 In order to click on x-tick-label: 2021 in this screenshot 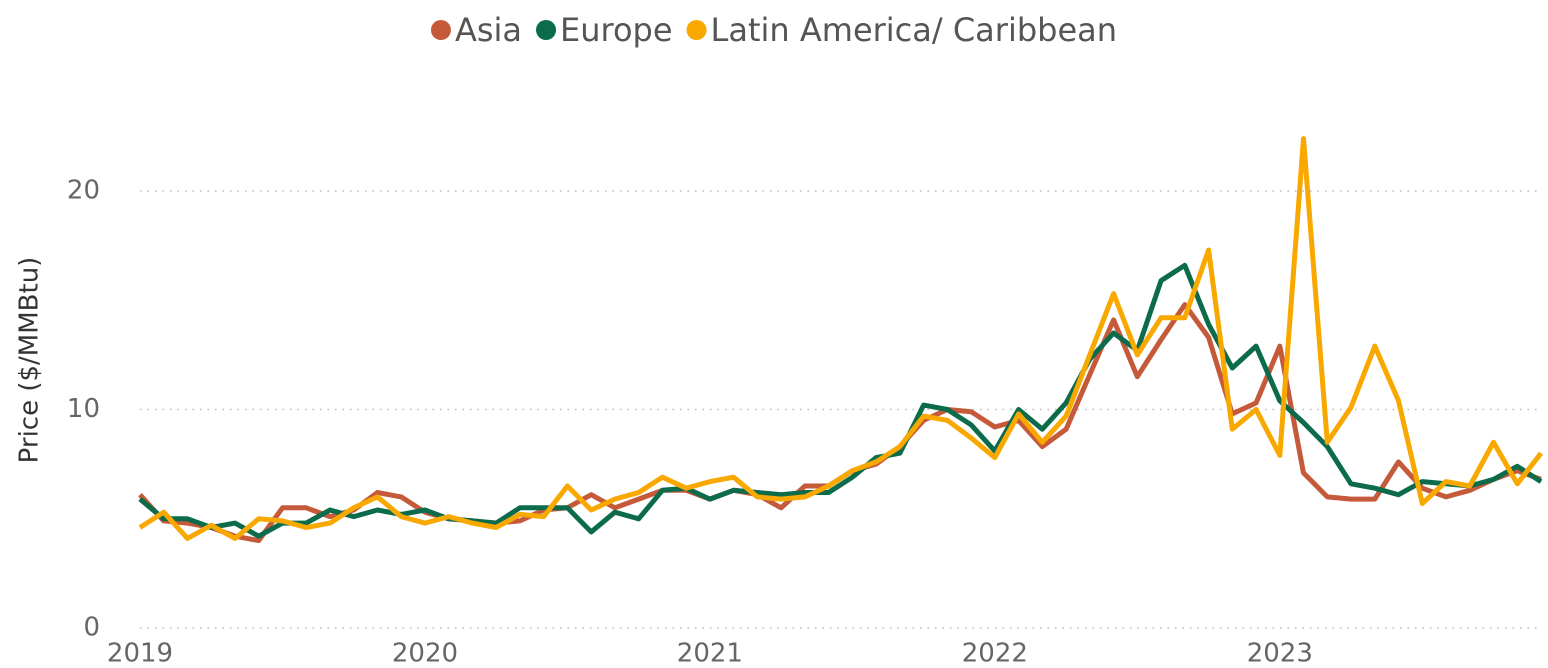, I will do `click(710, 653)`.